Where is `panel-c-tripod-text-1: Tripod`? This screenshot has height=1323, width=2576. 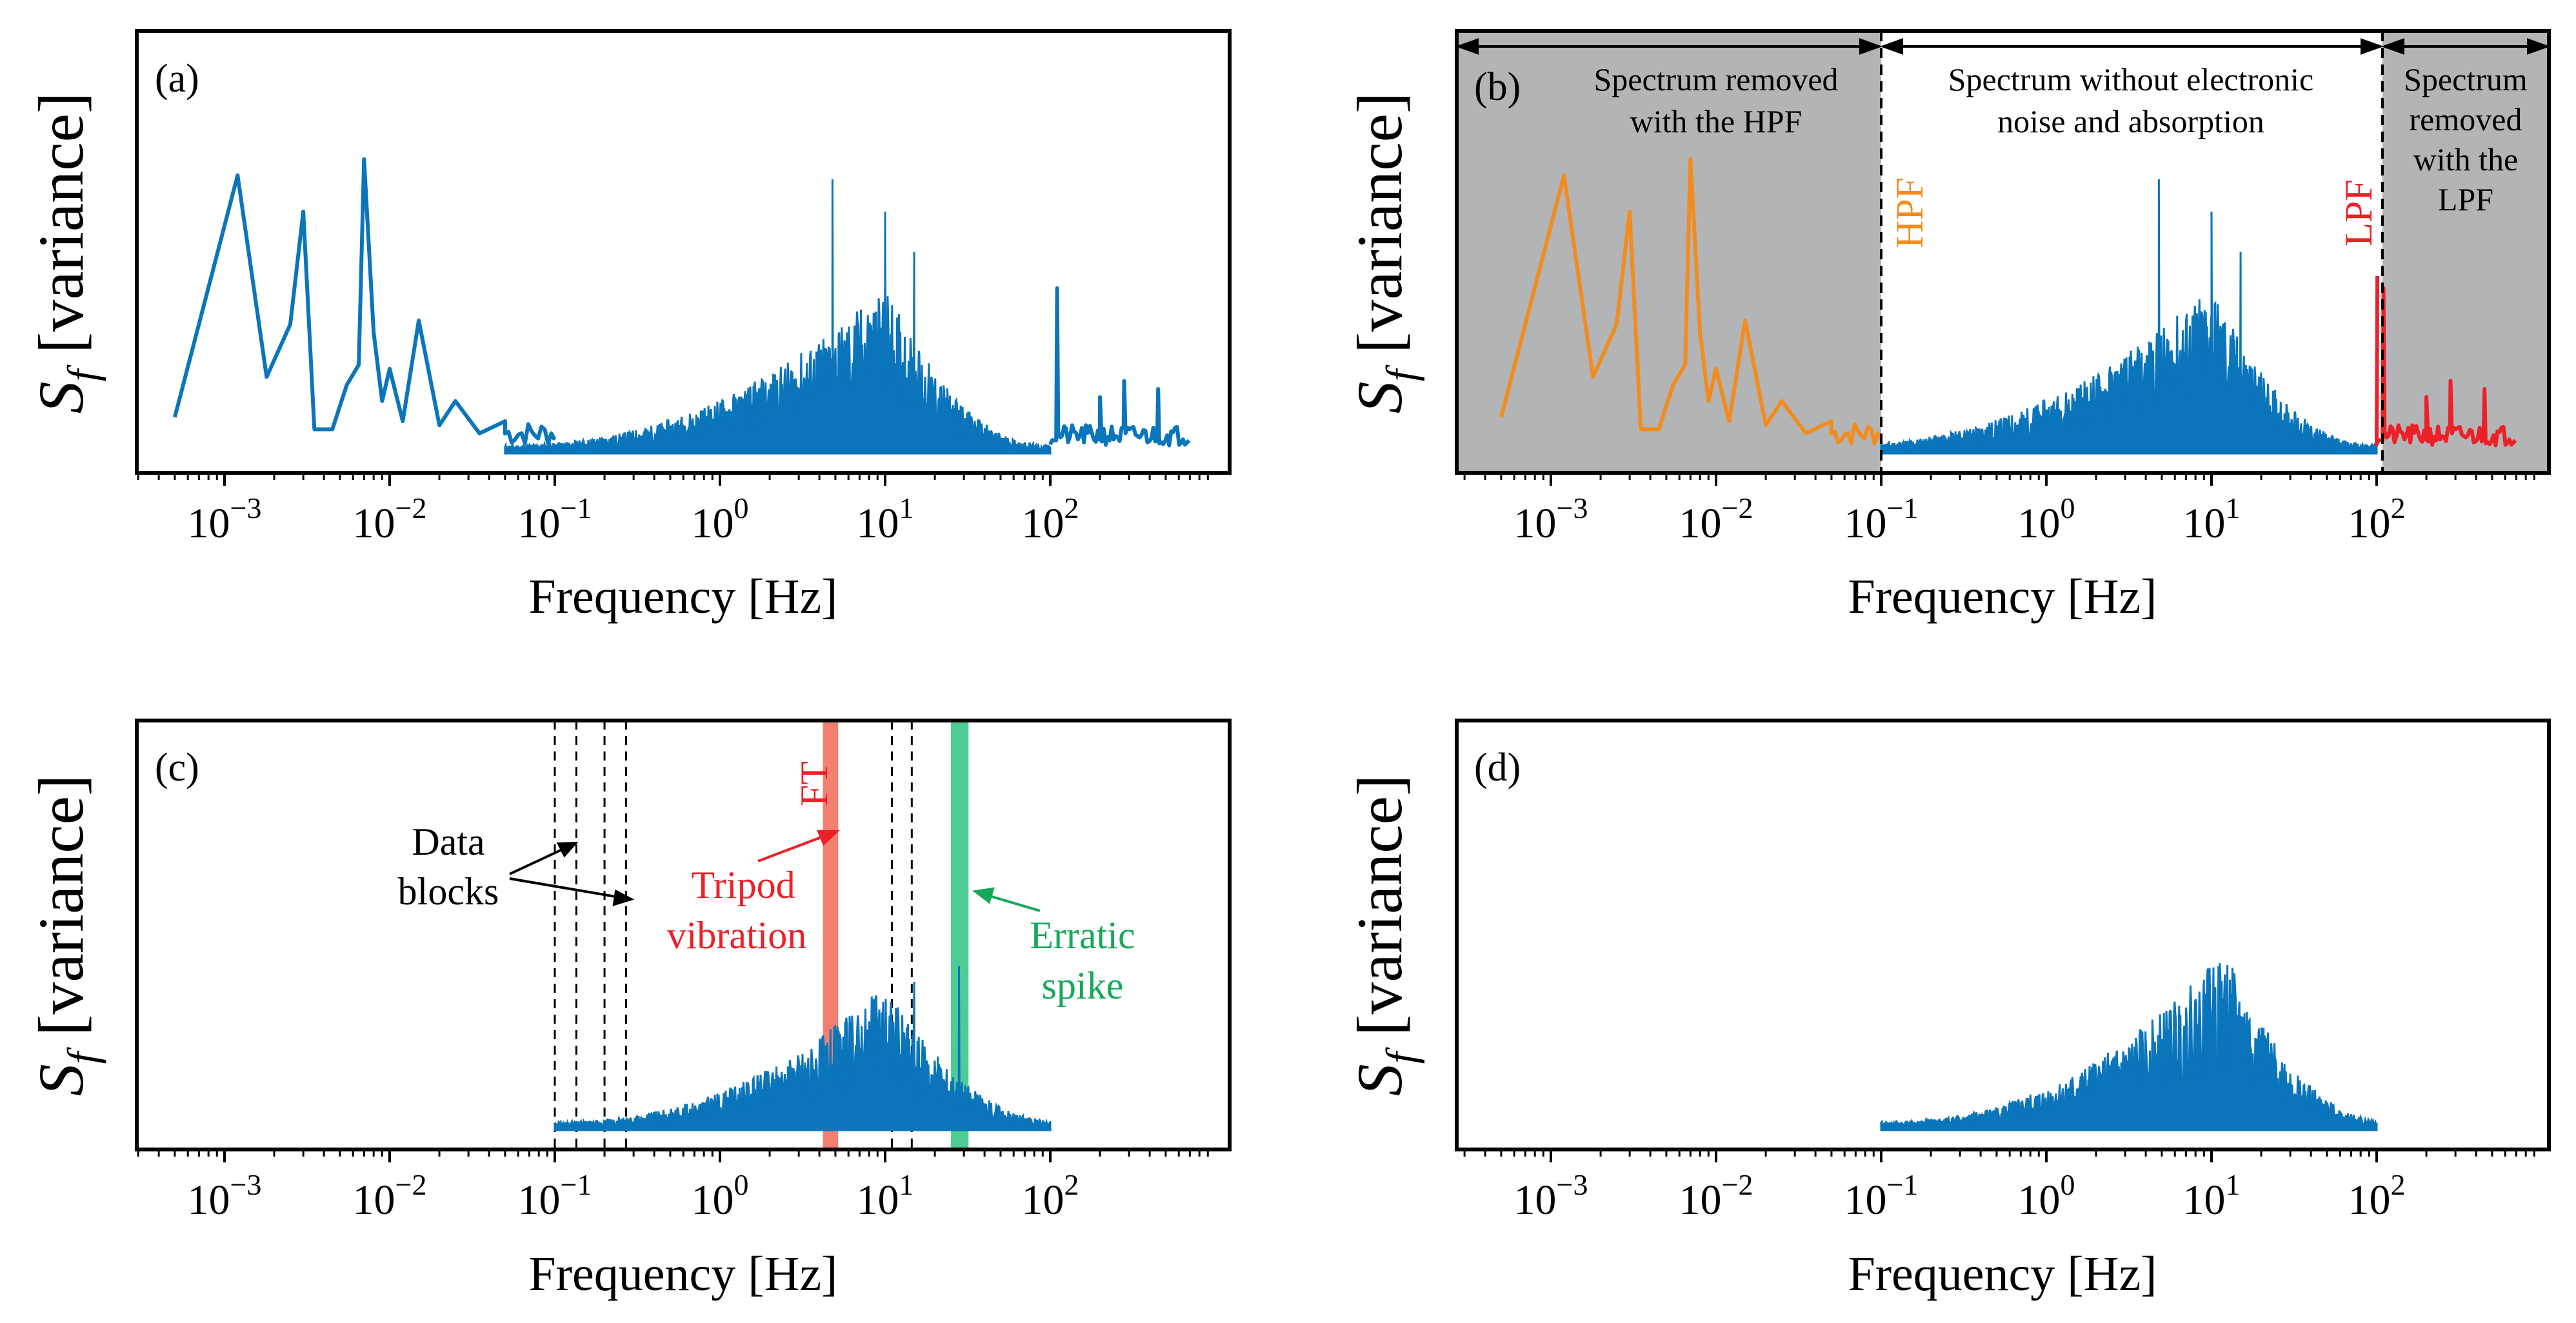 panel-c-tripod-text-1: Tripod is located at coordinates (743, 885).